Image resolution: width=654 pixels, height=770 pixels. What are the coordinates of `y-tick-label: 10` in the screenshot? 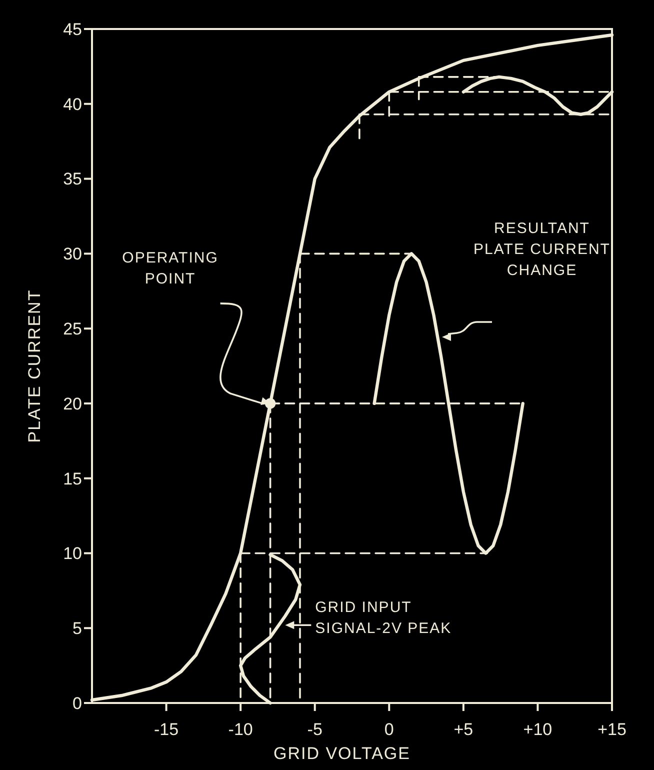 It's located at (72, 554).